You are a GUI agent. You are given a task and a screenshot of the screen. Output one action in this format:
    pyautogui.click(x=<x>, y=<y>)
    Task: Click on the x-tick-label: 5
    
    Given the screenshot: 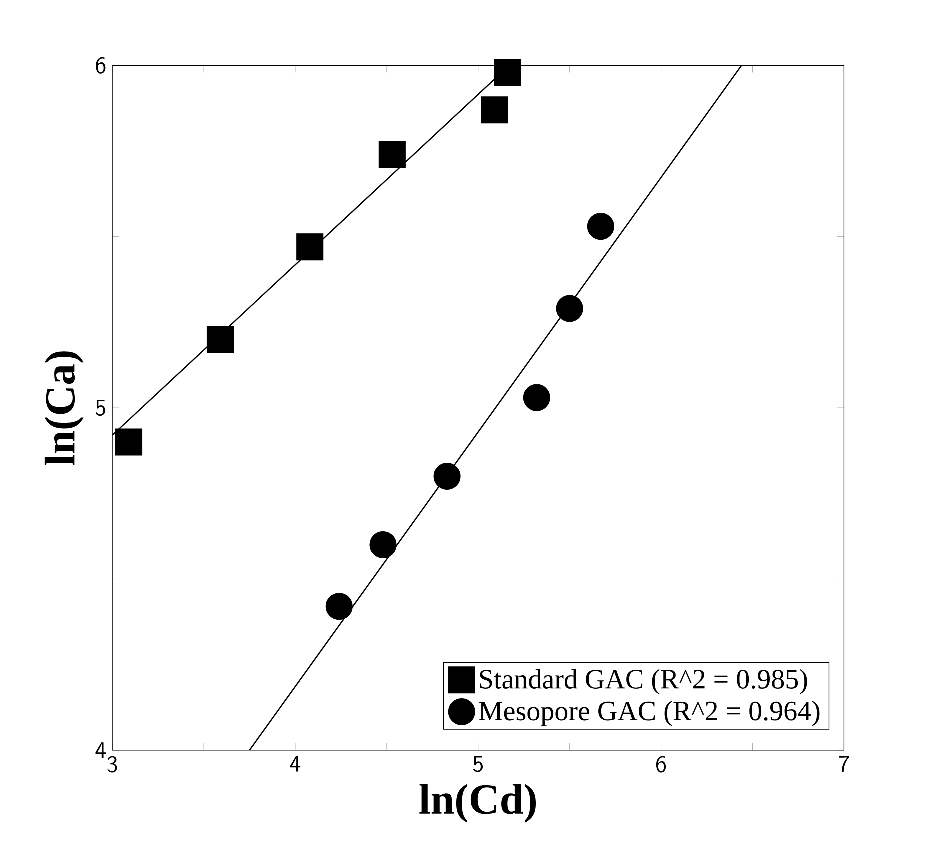 What is the action you would take?
    pyautogui.click(x=478, y=764)
    